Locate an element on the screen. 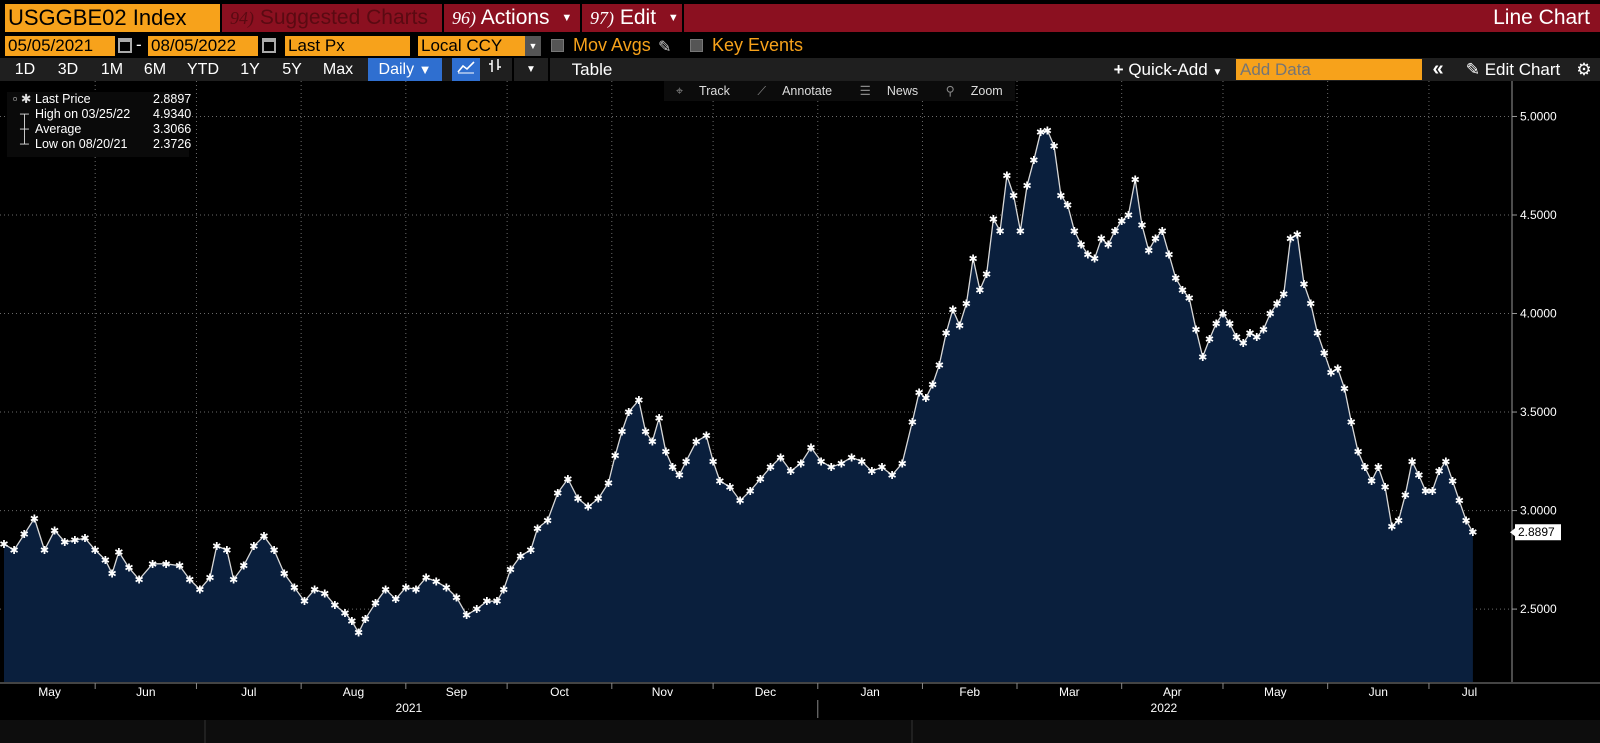  x-month-label: Sep is located at coordinates (457, 692).